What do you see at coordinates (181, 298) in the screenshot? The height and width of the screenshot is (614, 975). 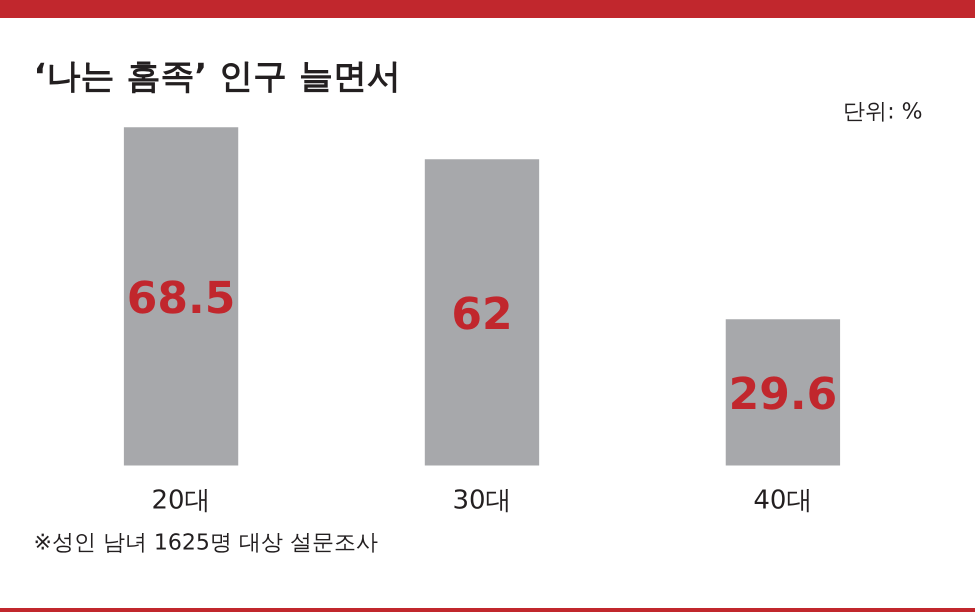 I see `data-label: 68.5` at bounding box center [181, 298].